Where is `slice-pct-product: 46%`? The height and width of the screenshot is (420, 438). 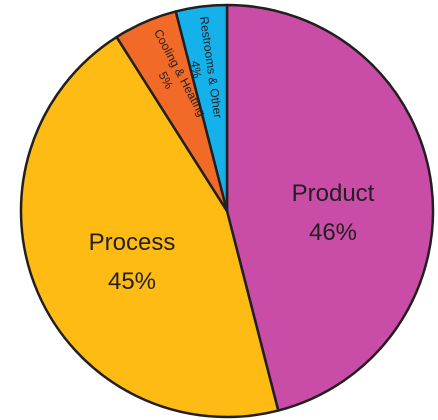 slice-pct-product: 46% is located at coordinates (333, 232).